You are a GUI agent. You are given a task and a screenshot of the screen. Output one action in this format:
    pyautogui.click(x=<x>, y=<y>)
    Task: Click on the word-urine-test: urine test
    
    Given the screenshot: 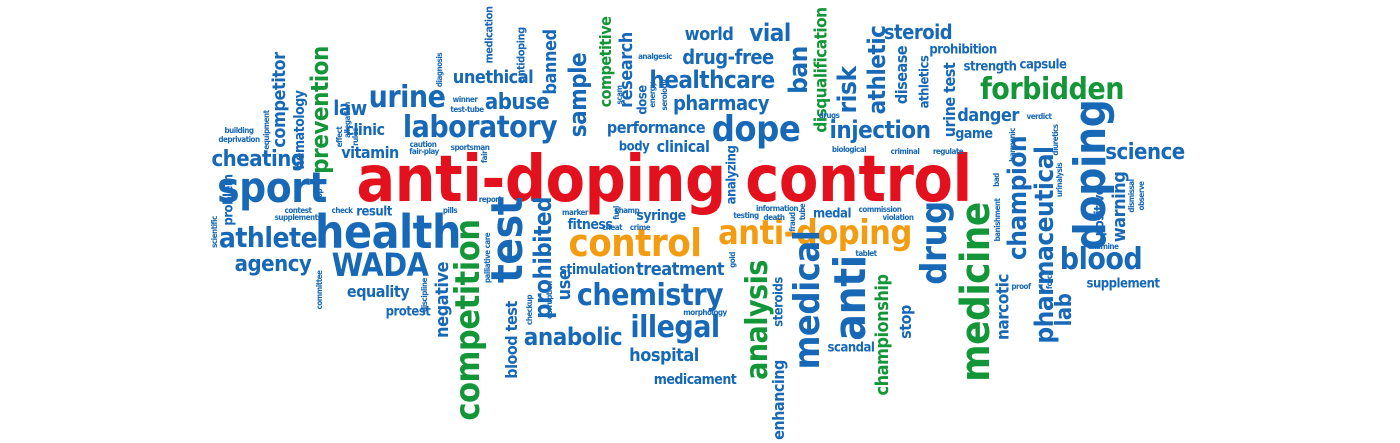 What is the action you would take?
    pyautogui.click(x=949, y=100)
    